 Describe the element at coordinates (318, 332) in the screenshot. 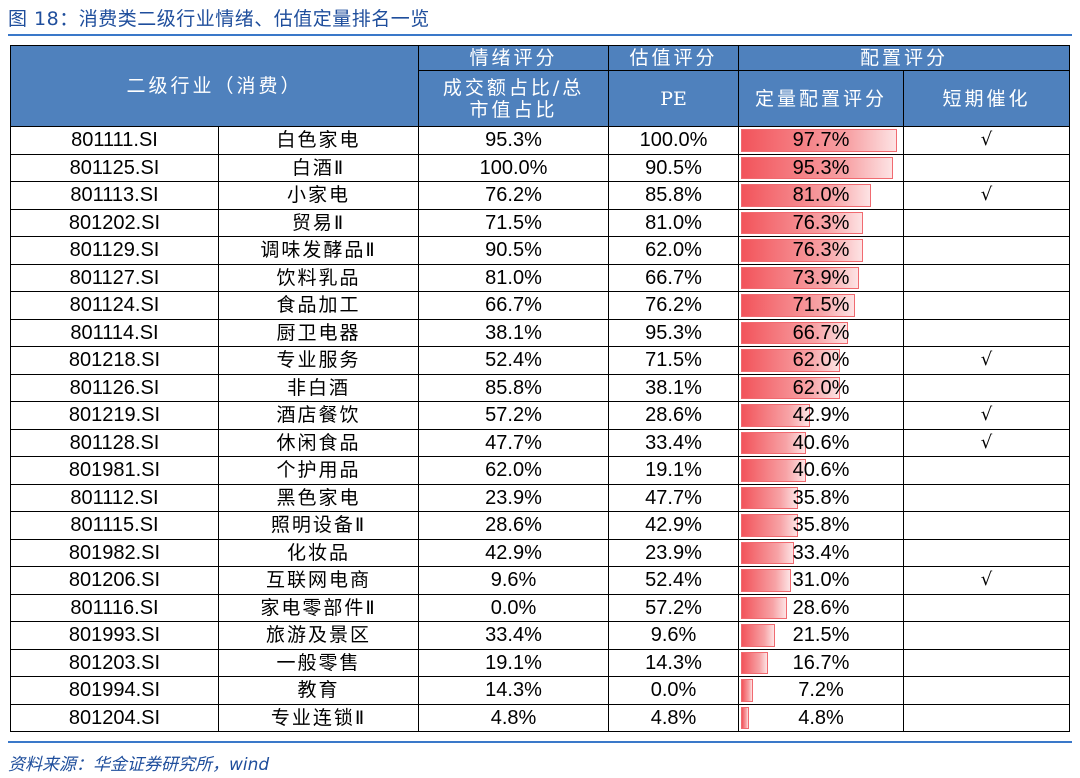

I see `industry-name: 厨卫电器` at that location.